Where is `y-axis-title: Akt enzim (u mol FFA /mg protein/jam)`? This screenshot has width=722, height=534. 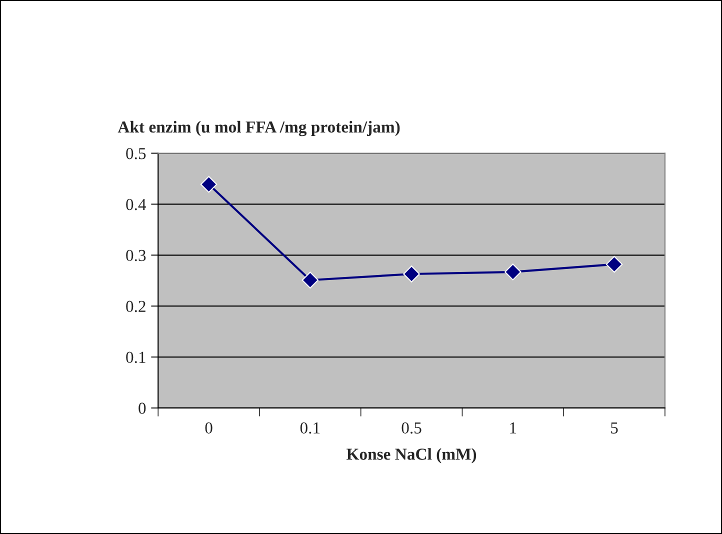
y-axis-title: Akt enzim (u mol FFA /mg protein/jam) is located at coordinates (259, 128).